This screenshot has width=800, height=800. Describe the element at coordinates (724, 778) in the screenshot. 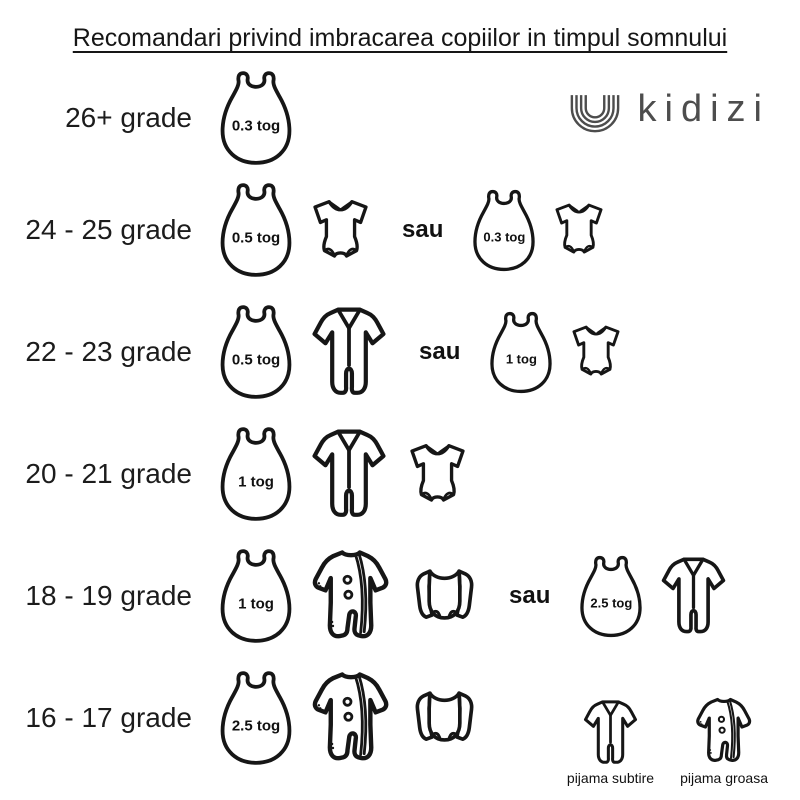

I see `legend-item-label: pijama groasa` at that location.